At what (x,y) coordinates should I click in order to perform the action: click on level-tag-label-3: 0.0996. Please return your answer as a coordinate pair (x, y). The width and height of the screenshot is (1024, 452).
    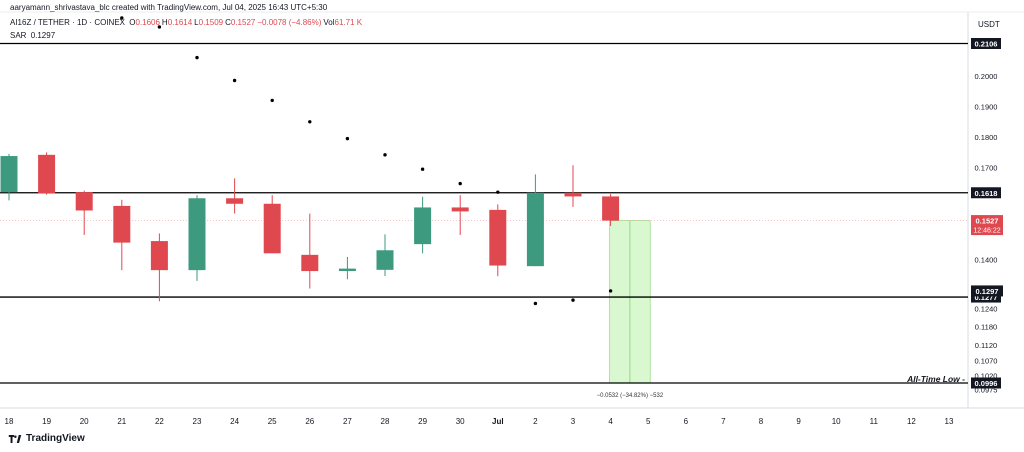
    Looking at the image, I should click on (986, 383).